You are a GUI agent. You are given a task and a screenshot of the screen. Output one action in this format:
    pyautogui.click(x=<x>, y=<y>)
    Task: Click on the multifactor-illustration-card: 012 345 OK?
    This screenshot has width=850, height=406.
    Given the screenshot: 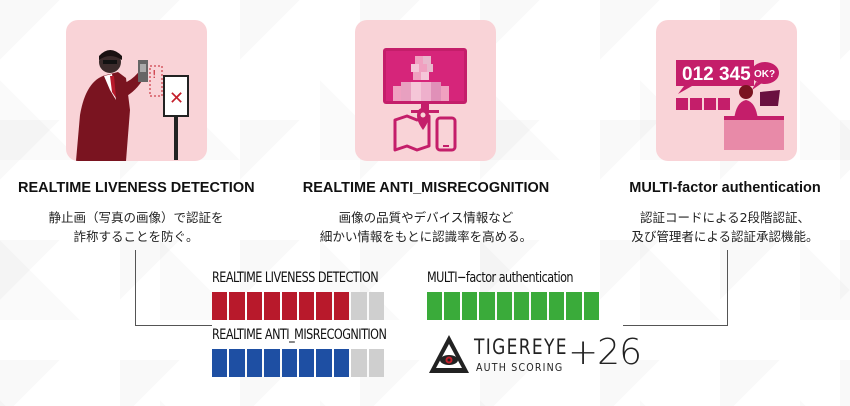 What is the action you would take?
    pyautogui.click(x=726, y=90)
    